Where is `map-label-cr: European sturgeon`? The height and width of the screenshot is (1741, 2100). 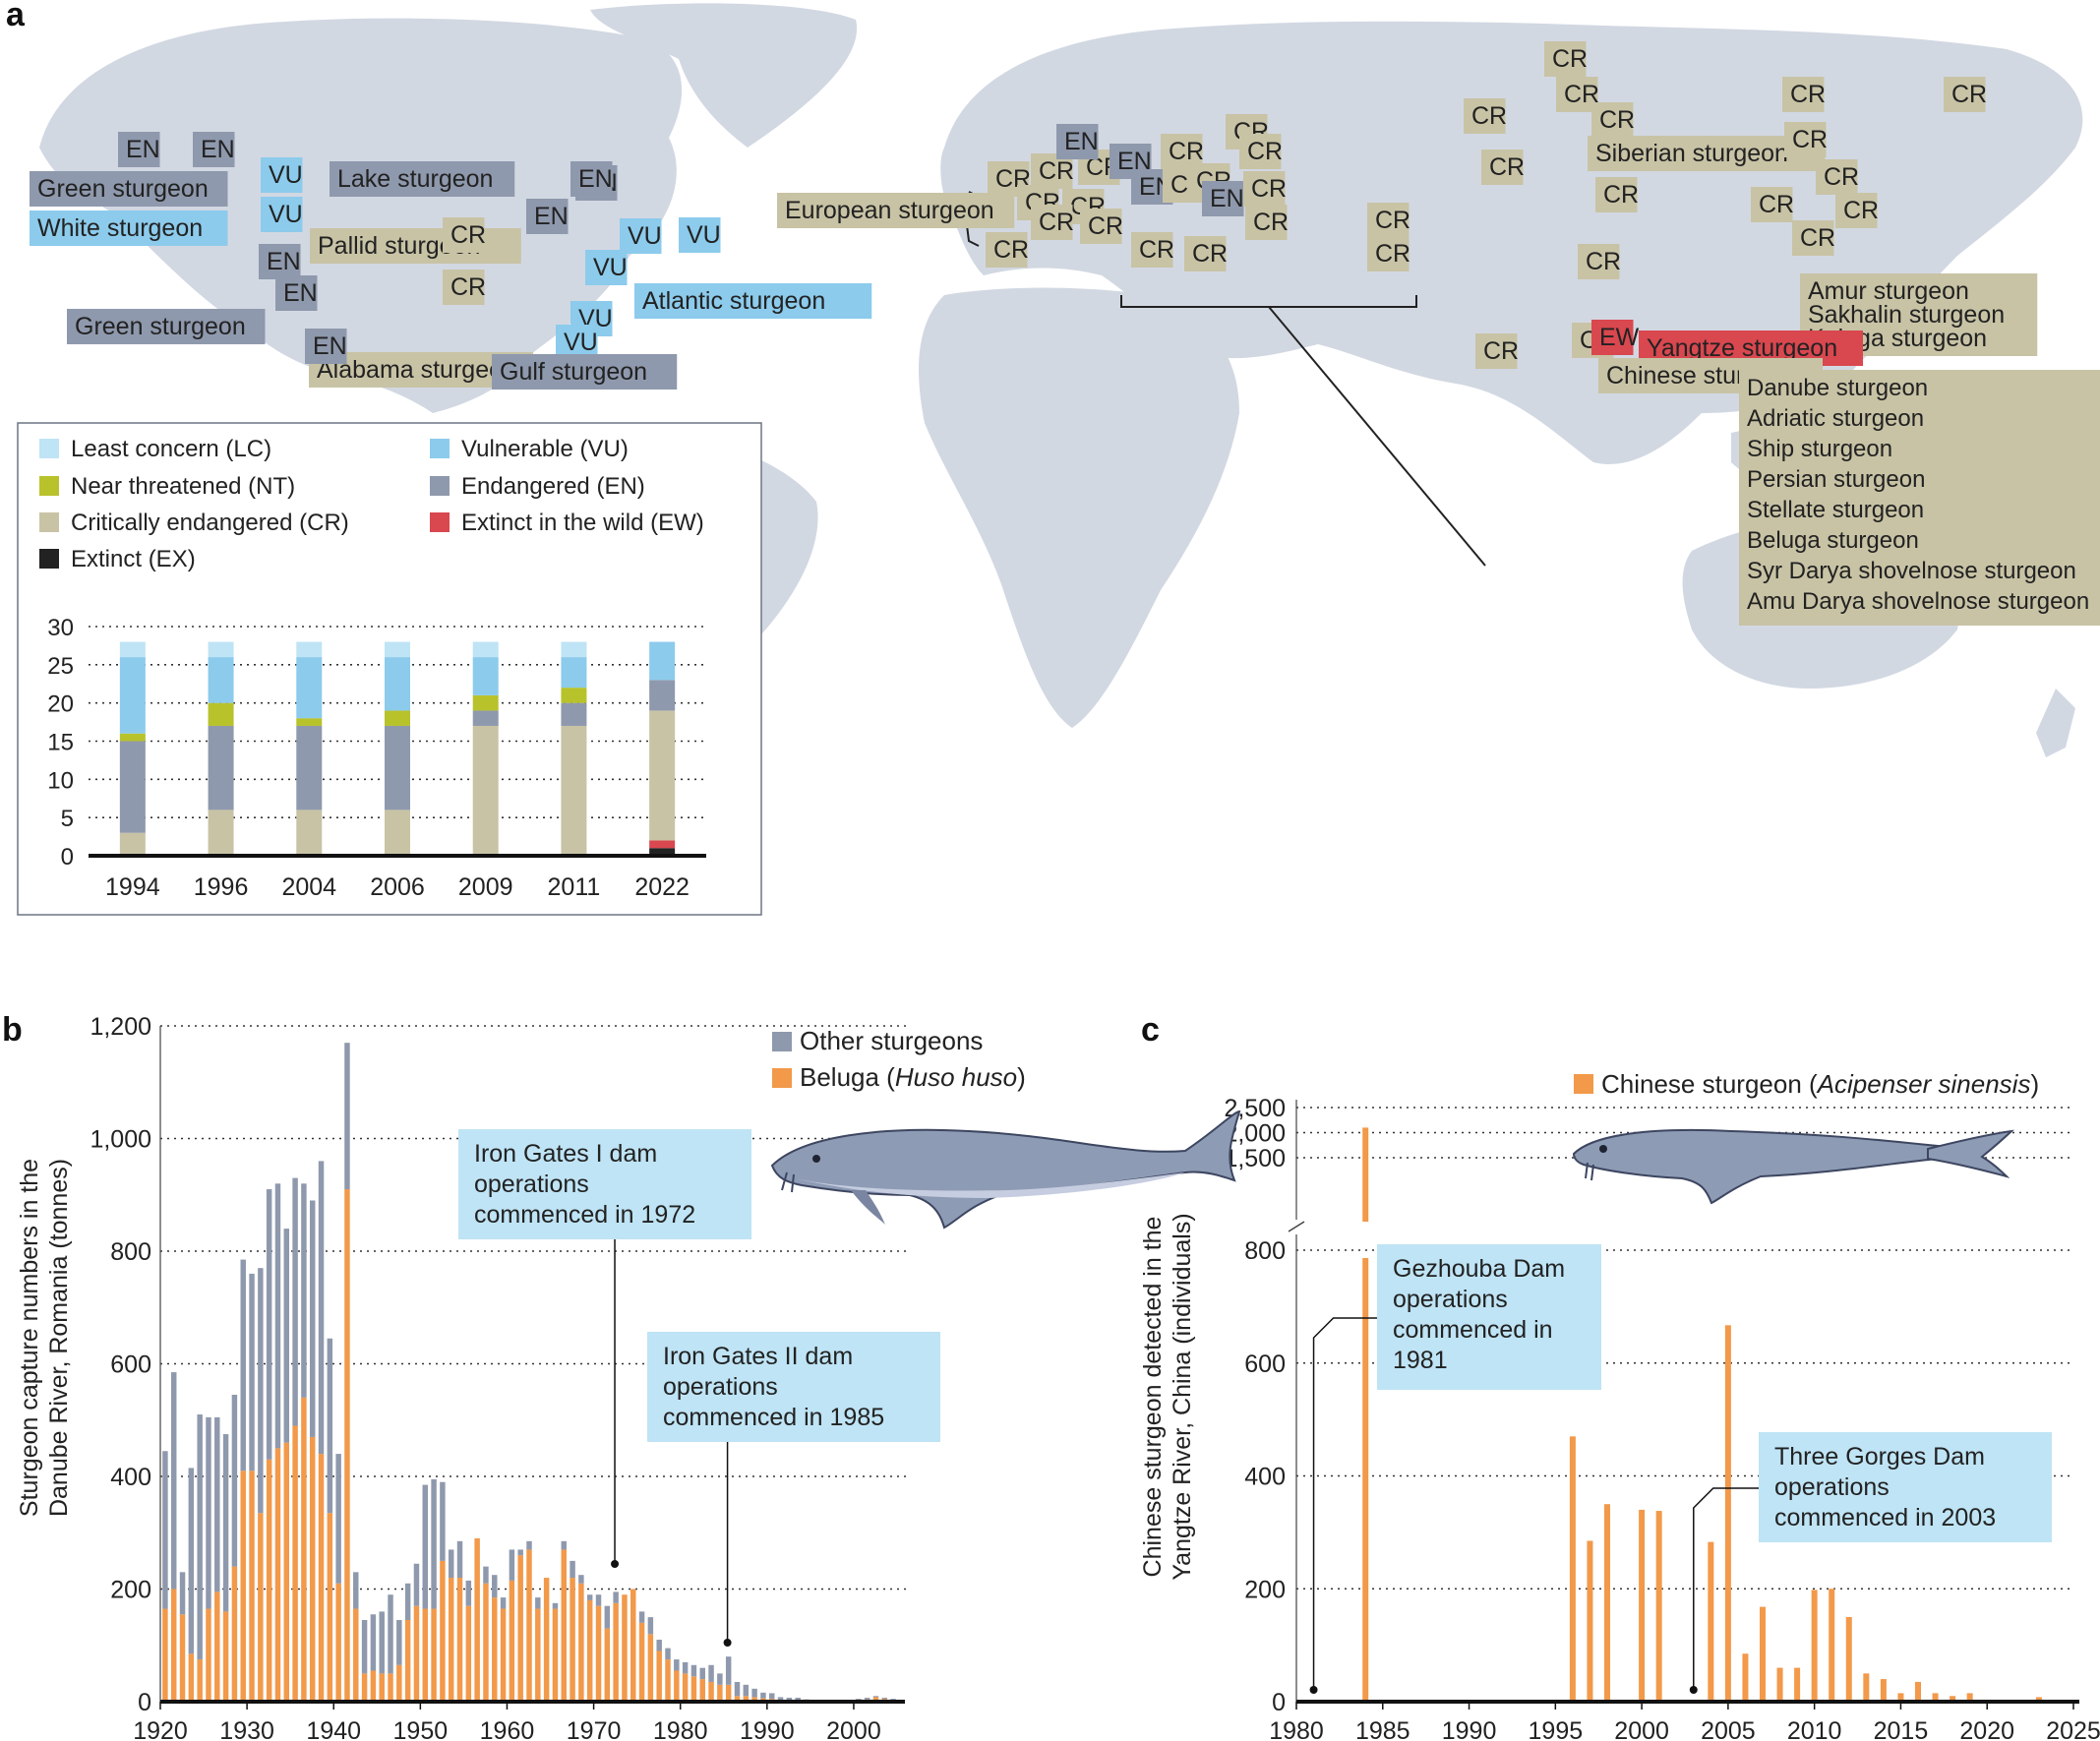
map-label-cr: European sturgeon is located at coordinates (896, 210).